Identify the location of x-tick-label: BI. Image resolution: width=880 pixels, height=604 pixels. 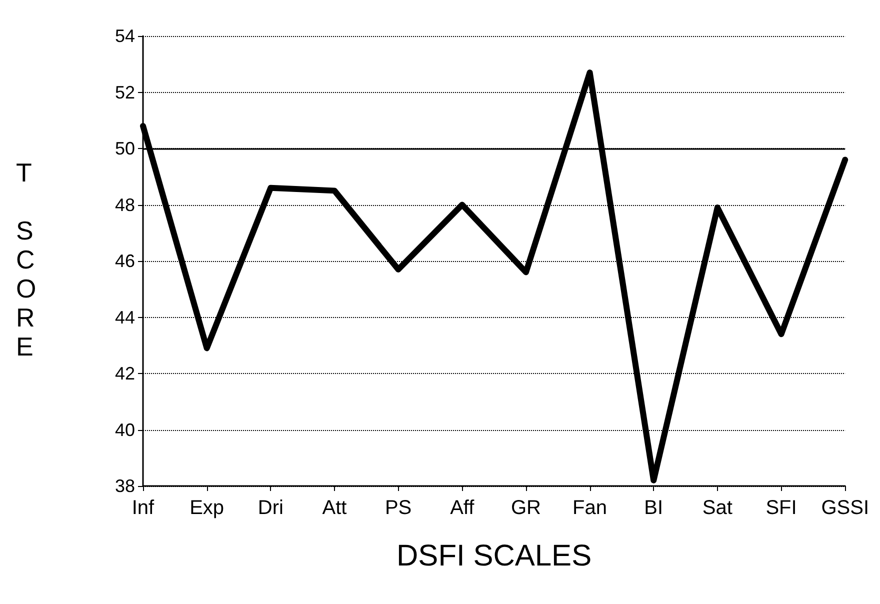
(654, 508).